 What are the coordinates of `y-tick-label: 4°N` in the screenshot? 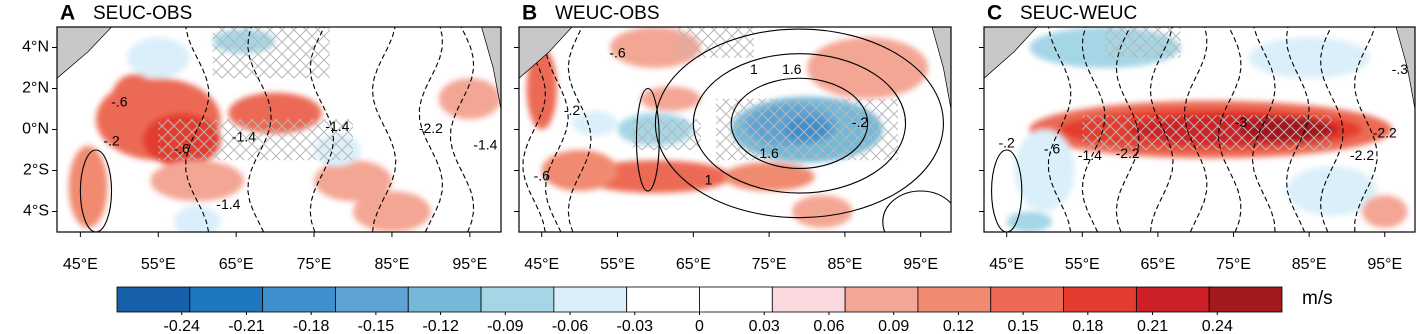 It's located at (35, 47).